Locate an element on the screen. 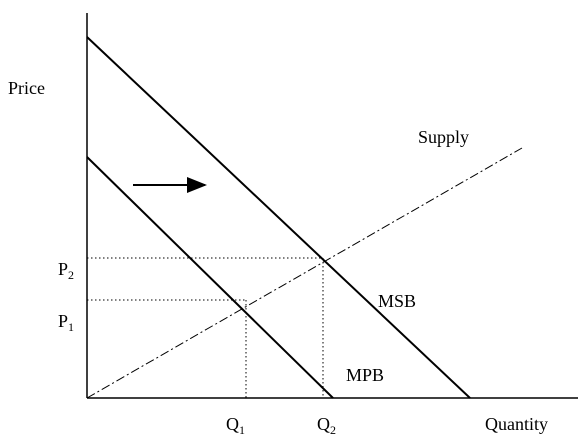 This screenshot has height=437, width=580. q1-label: Q1 is located at coordinates (235, 425).